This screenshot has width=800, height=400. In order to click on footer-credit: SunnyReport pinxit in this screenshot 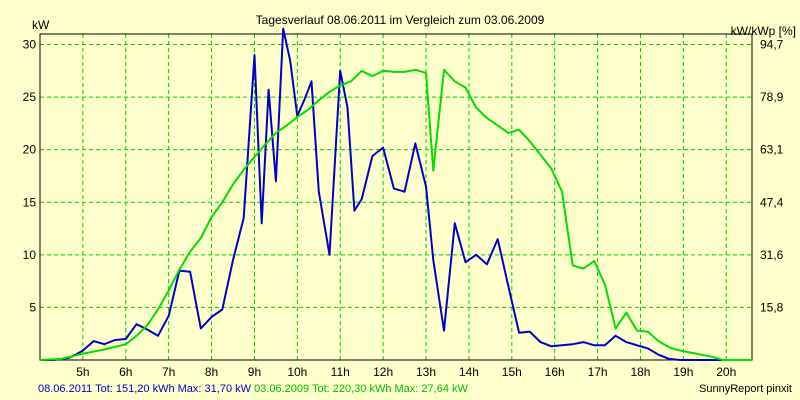, I will do `click(745, 389)`.